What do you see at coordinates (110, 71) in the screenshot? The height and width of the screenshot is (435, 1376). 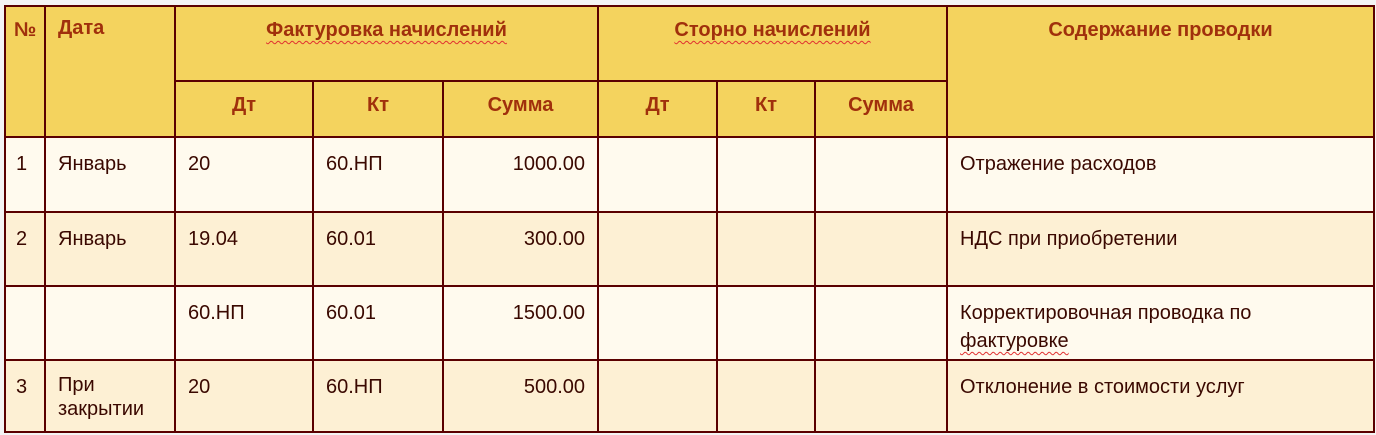 I see `header-date: Дата` at bounding box center [110, 71].